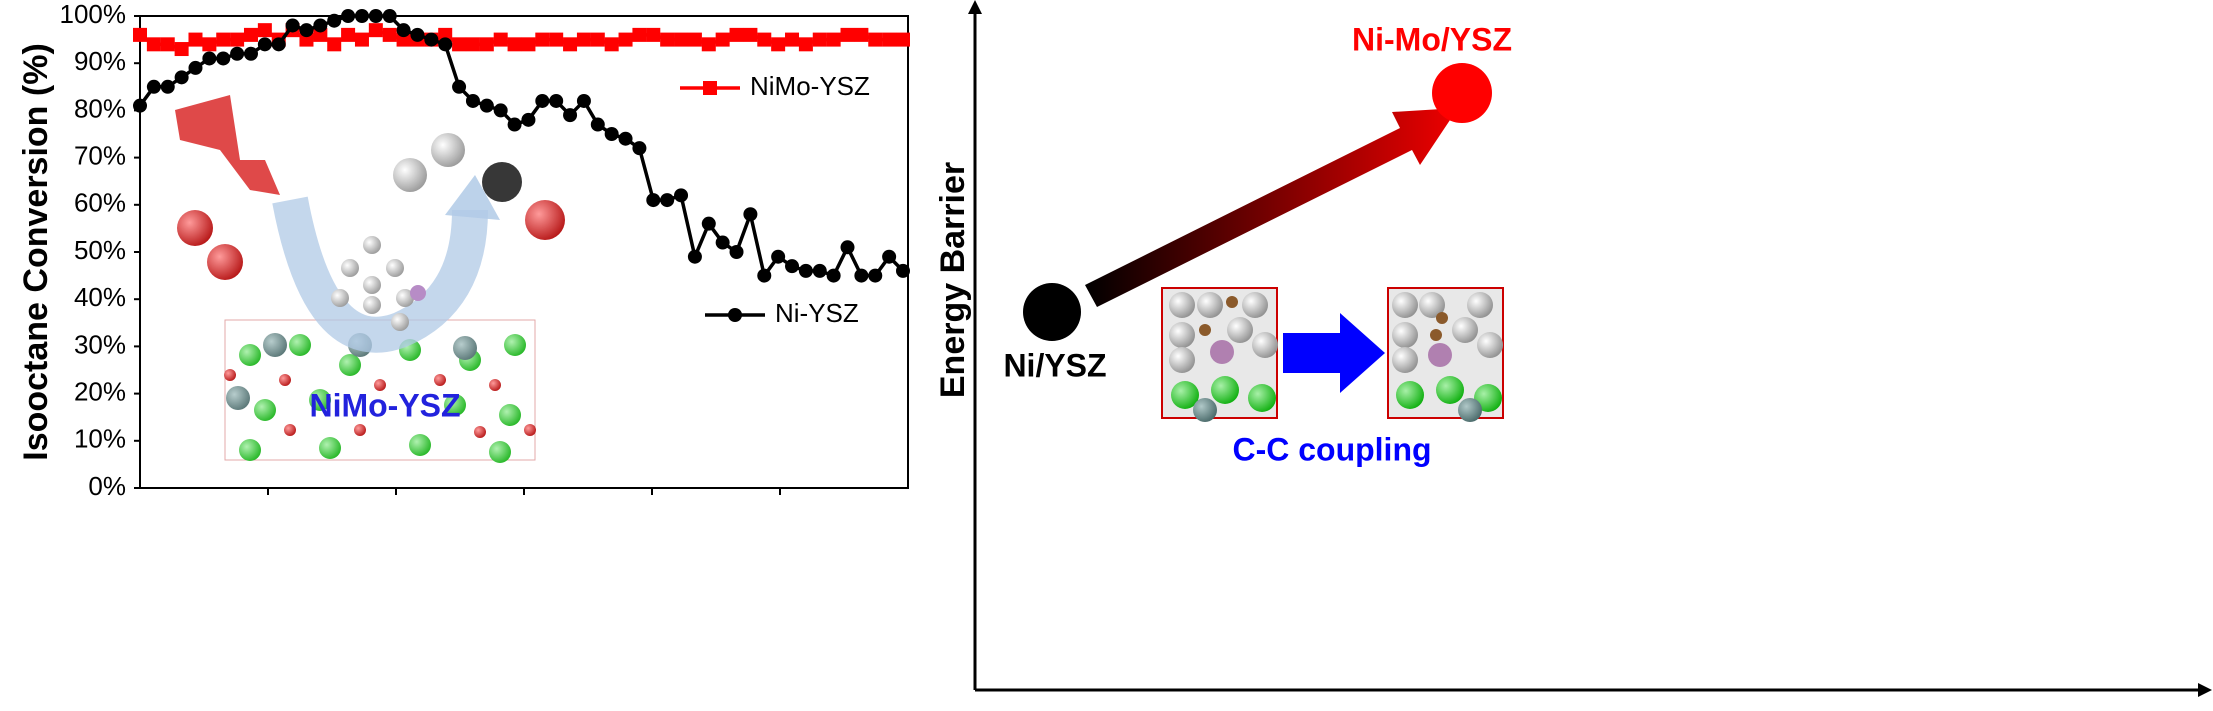 The image size is (2213, 711). Describe the element at coordinates (100, 108) in the screenshot. I see `y-tick-label: 80%` at that location.